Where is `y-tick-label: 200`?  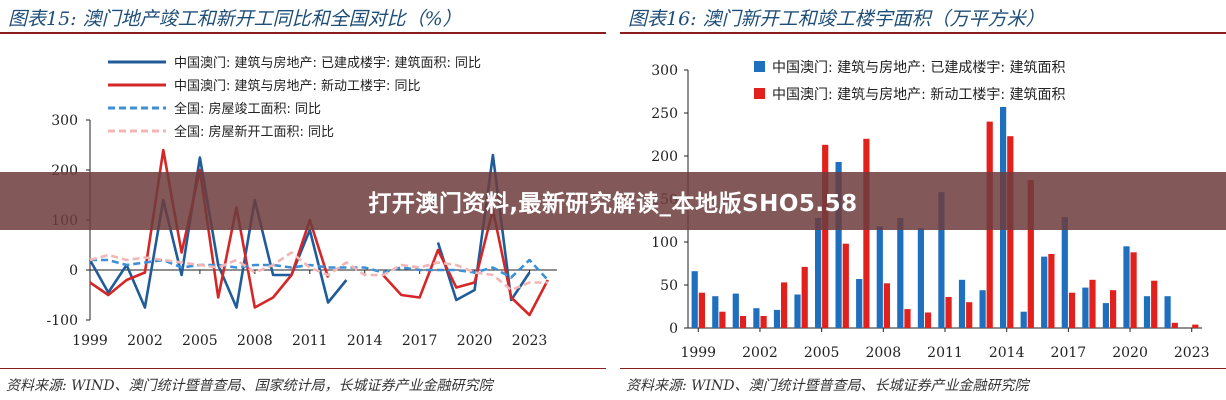 y-tick-label: 200 is located at coordinates (664, 157).